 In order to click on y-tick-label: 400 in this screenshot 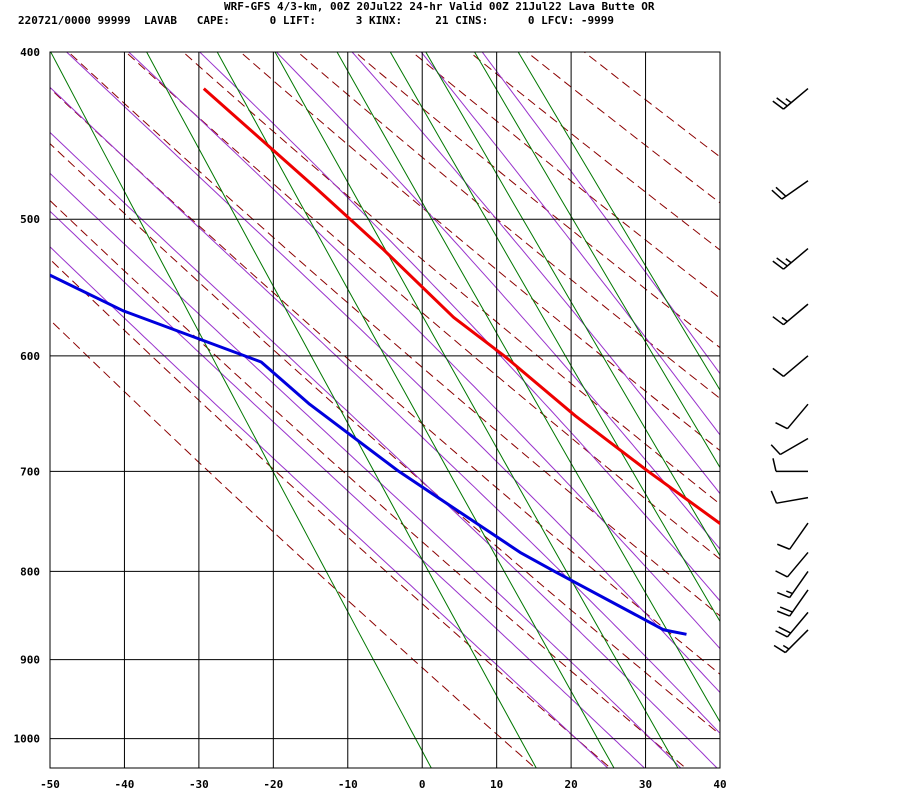, I will do `click(30, 52)`.